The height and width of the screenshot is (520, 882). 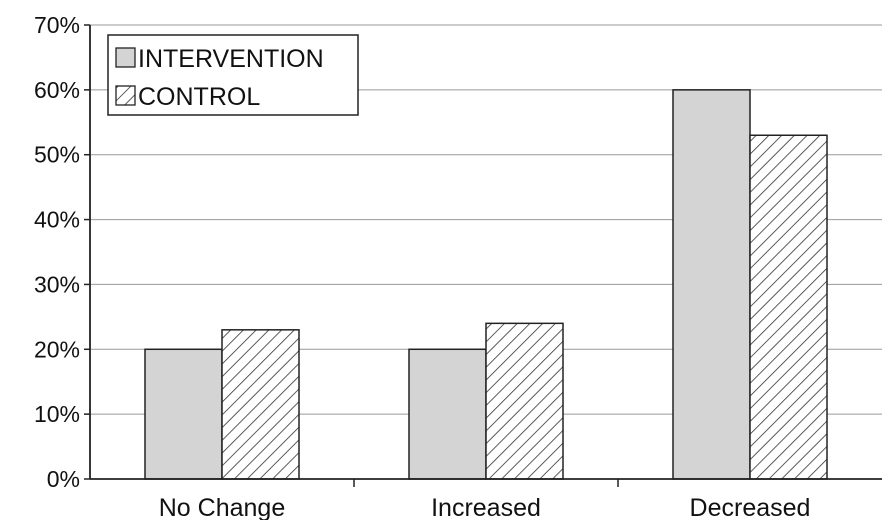 I want to click on y-tick-label: 70%, so click(x=57, y=25).